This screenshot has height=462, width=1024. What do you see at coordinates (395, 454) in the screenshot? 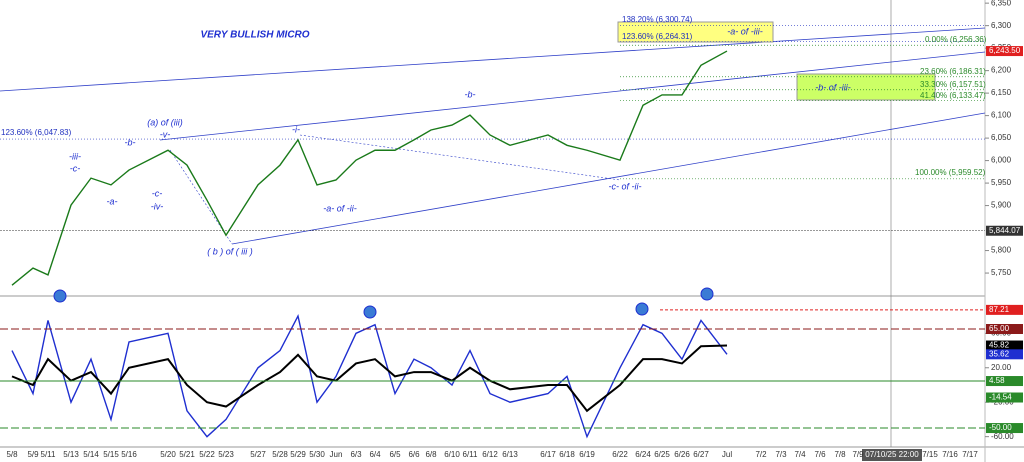
I see `x-tick-label: 6/5` at bounding box center [395, 454].